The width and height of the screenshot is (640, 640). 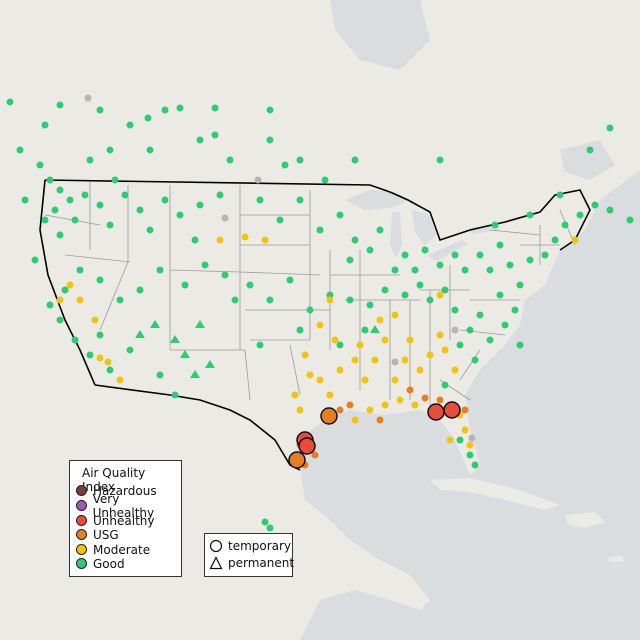 I want to click on legend-item-moderate: Moderate, so click(x=113, y=549).